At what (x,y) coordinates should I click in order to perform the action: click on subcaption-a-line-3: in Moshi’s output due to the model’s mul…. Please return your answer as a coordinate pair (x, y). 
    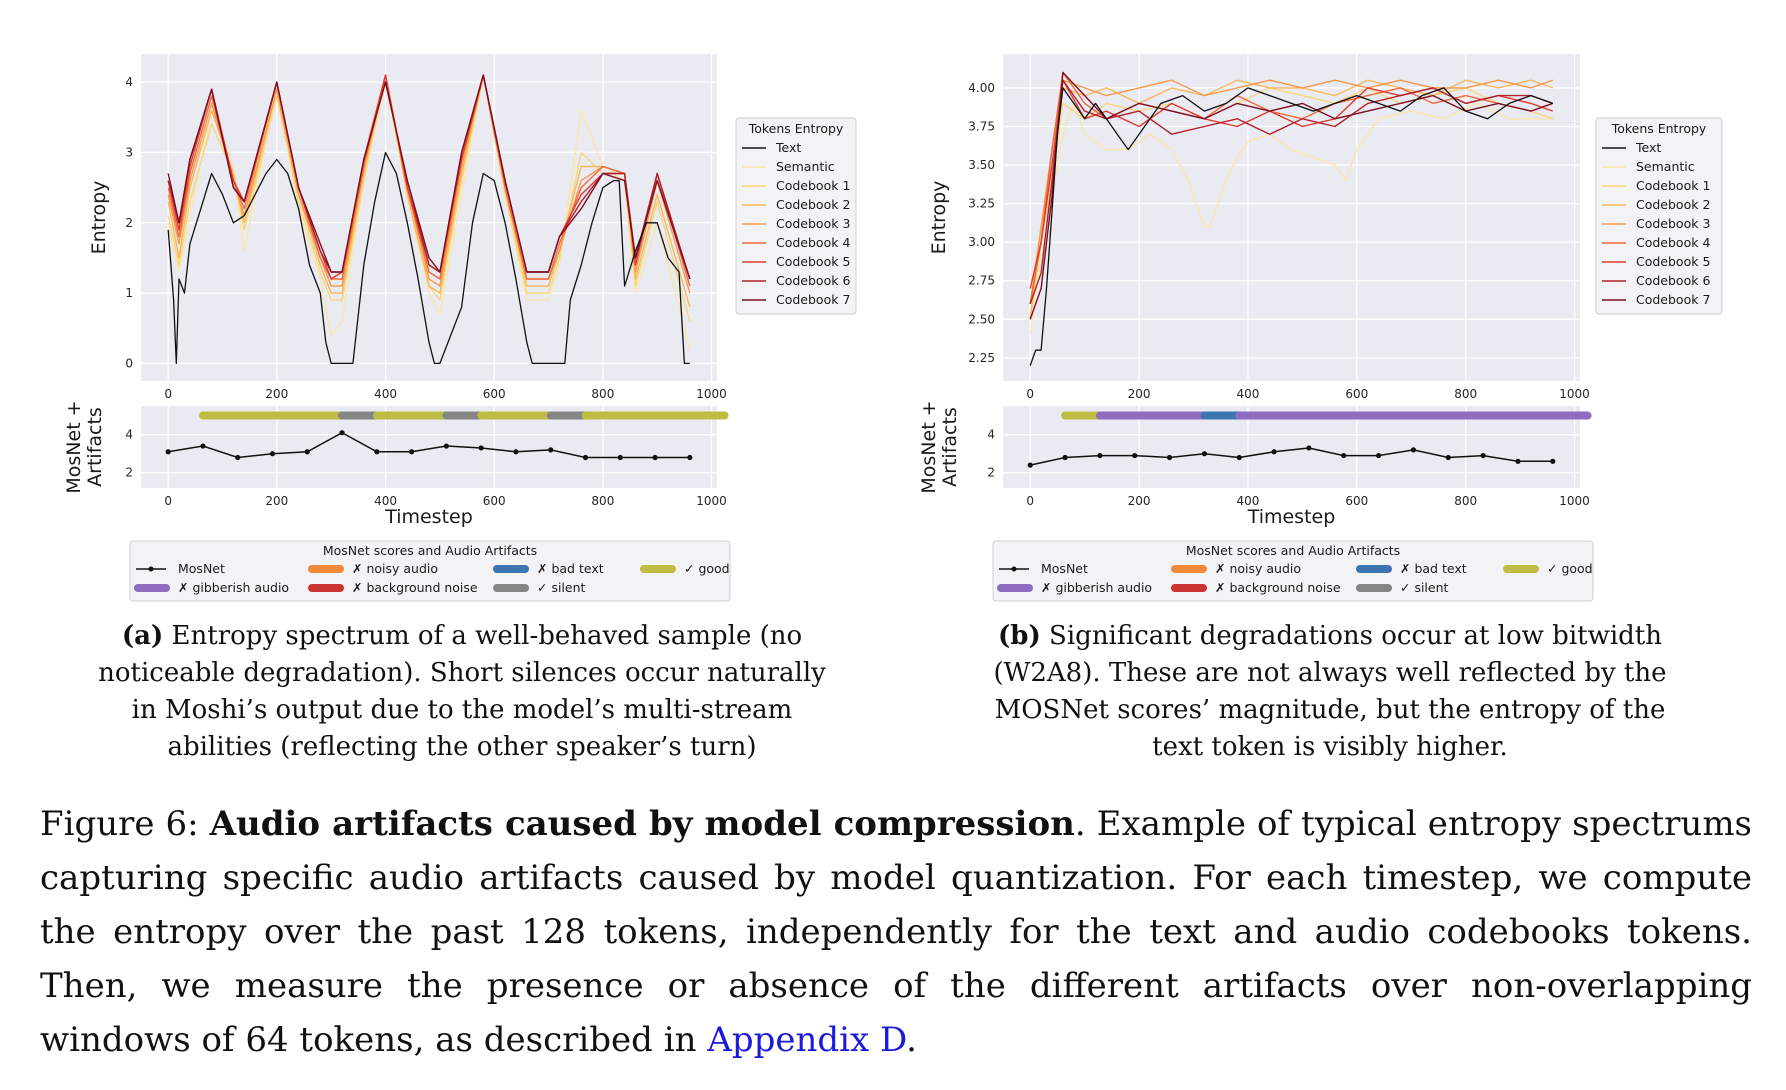
    Looking at the image, I should click on (462, 710).